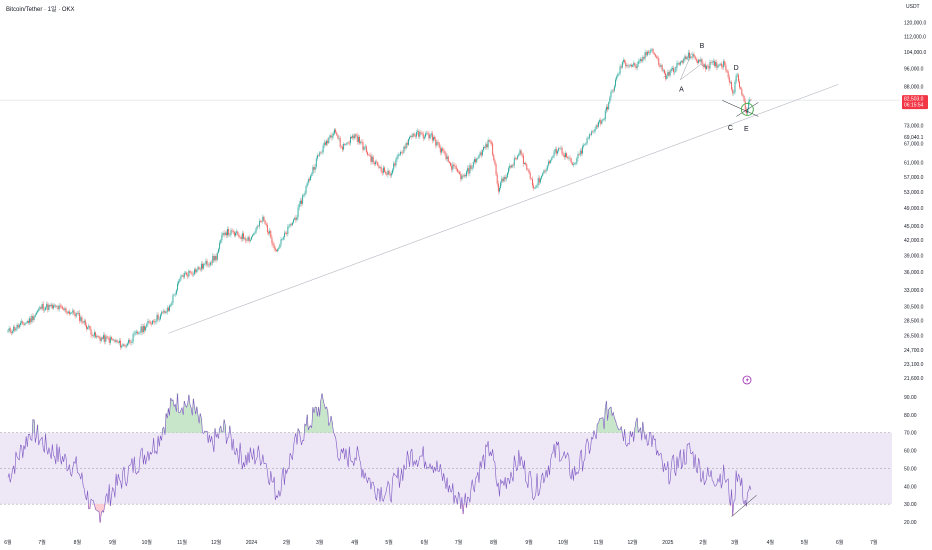 This screenshot has height=550, width=932. What do you see at coordinates (459, 542) in the screenshot?
I see `x-tick-label: 7월` at bounding box center [459, 542].